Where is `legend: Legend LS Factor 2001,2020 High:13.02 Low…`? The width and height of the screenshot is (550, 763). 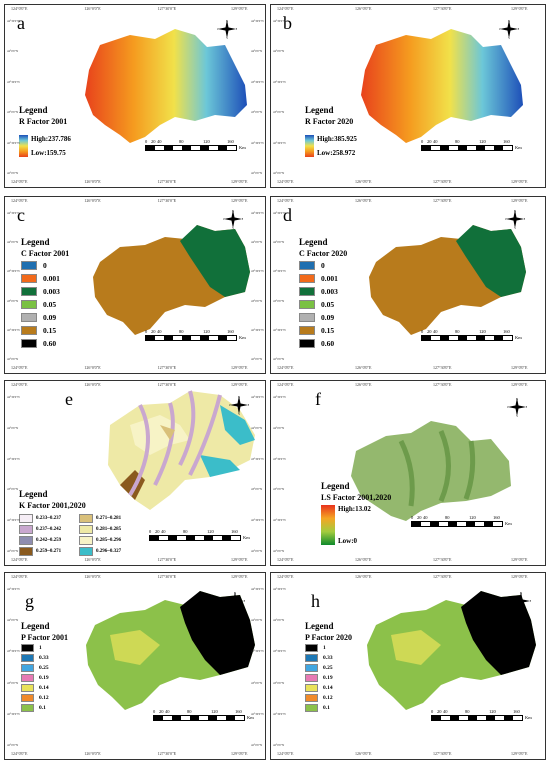 legend: Legend LS Factor 2001,2020 High:13.02 Low… is located at coordinates (356, 513).